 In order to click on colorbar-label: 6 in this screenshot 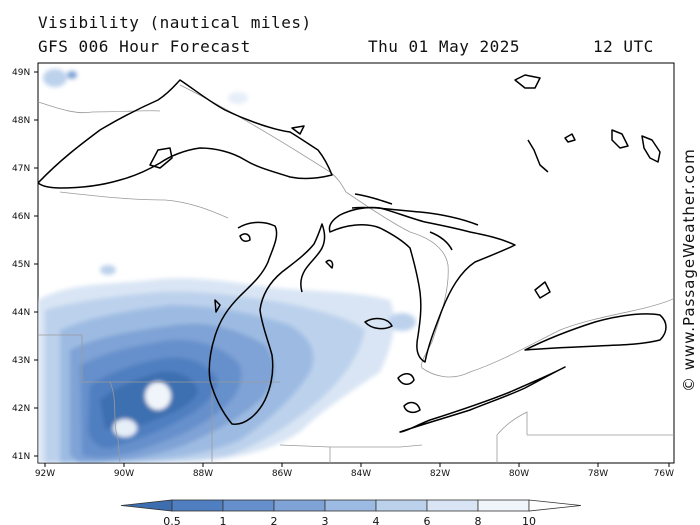, I will do `click(427, 520)`.